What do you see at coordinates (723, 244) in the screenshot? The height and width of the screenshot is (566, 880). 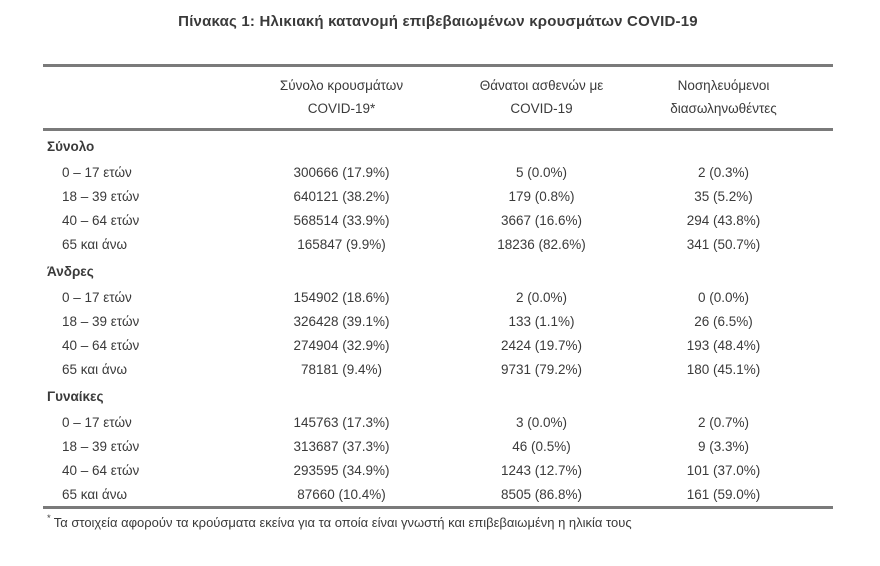 I see `intubated-cell: 341 (50.7%)` at bounding box center [723, 244].